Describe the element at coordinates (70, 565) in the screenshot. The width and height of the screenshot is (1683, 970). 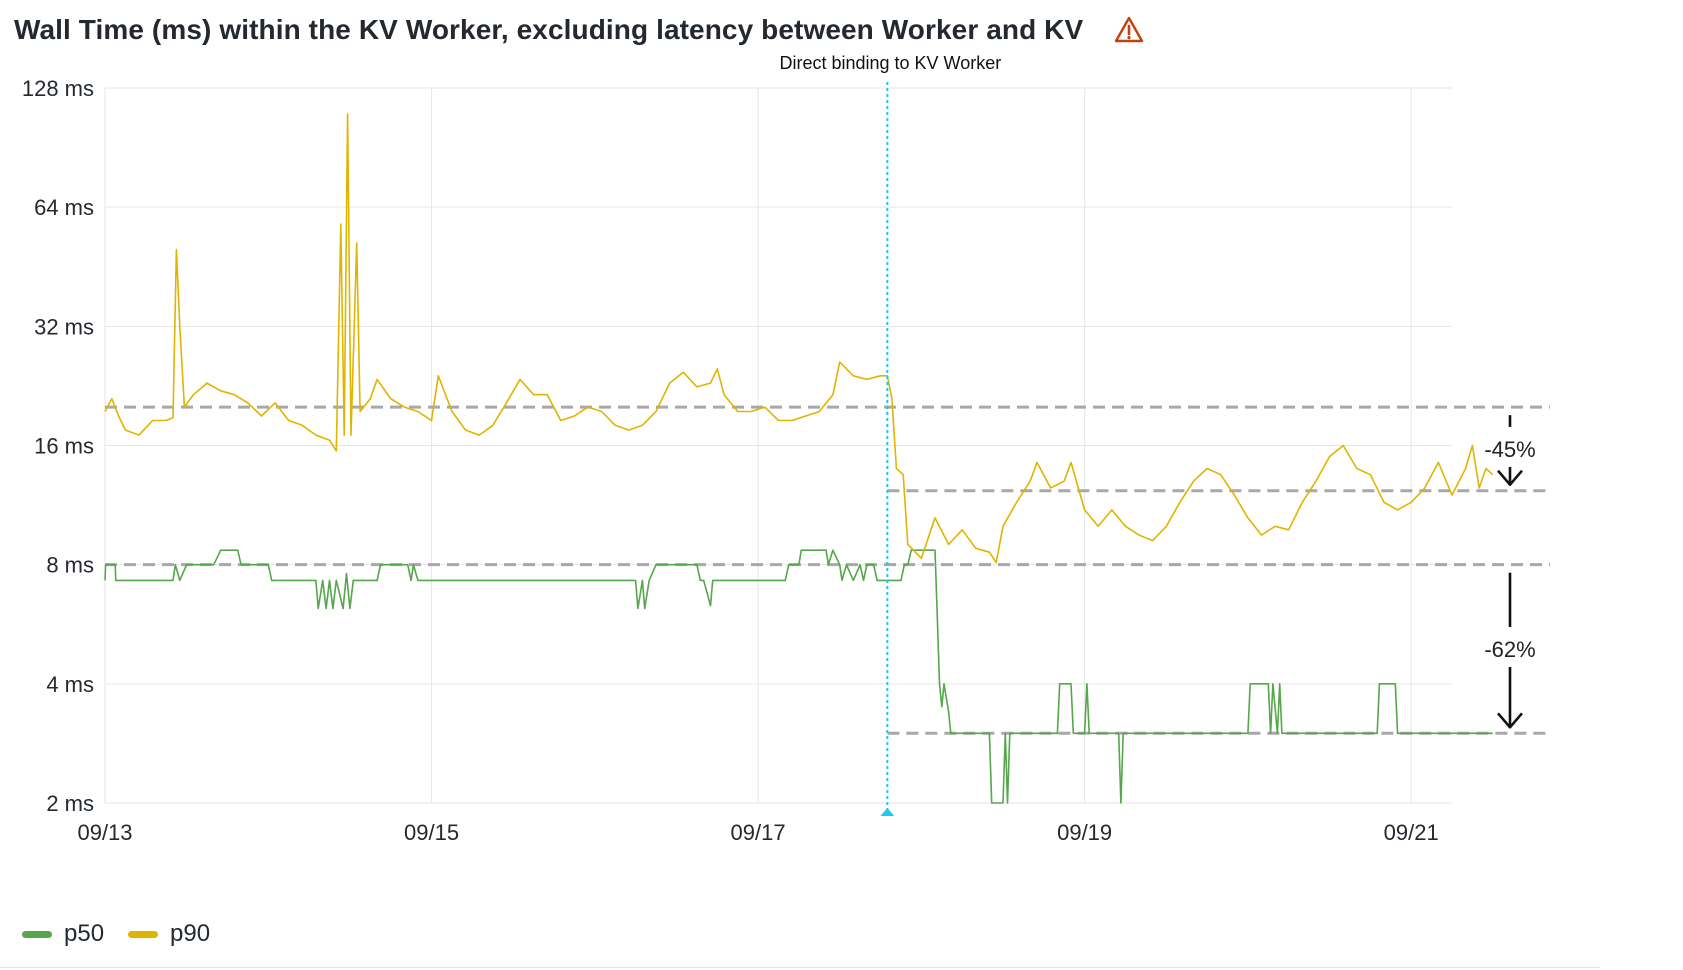
I see `y-tick-label: 8 ms` at that location.